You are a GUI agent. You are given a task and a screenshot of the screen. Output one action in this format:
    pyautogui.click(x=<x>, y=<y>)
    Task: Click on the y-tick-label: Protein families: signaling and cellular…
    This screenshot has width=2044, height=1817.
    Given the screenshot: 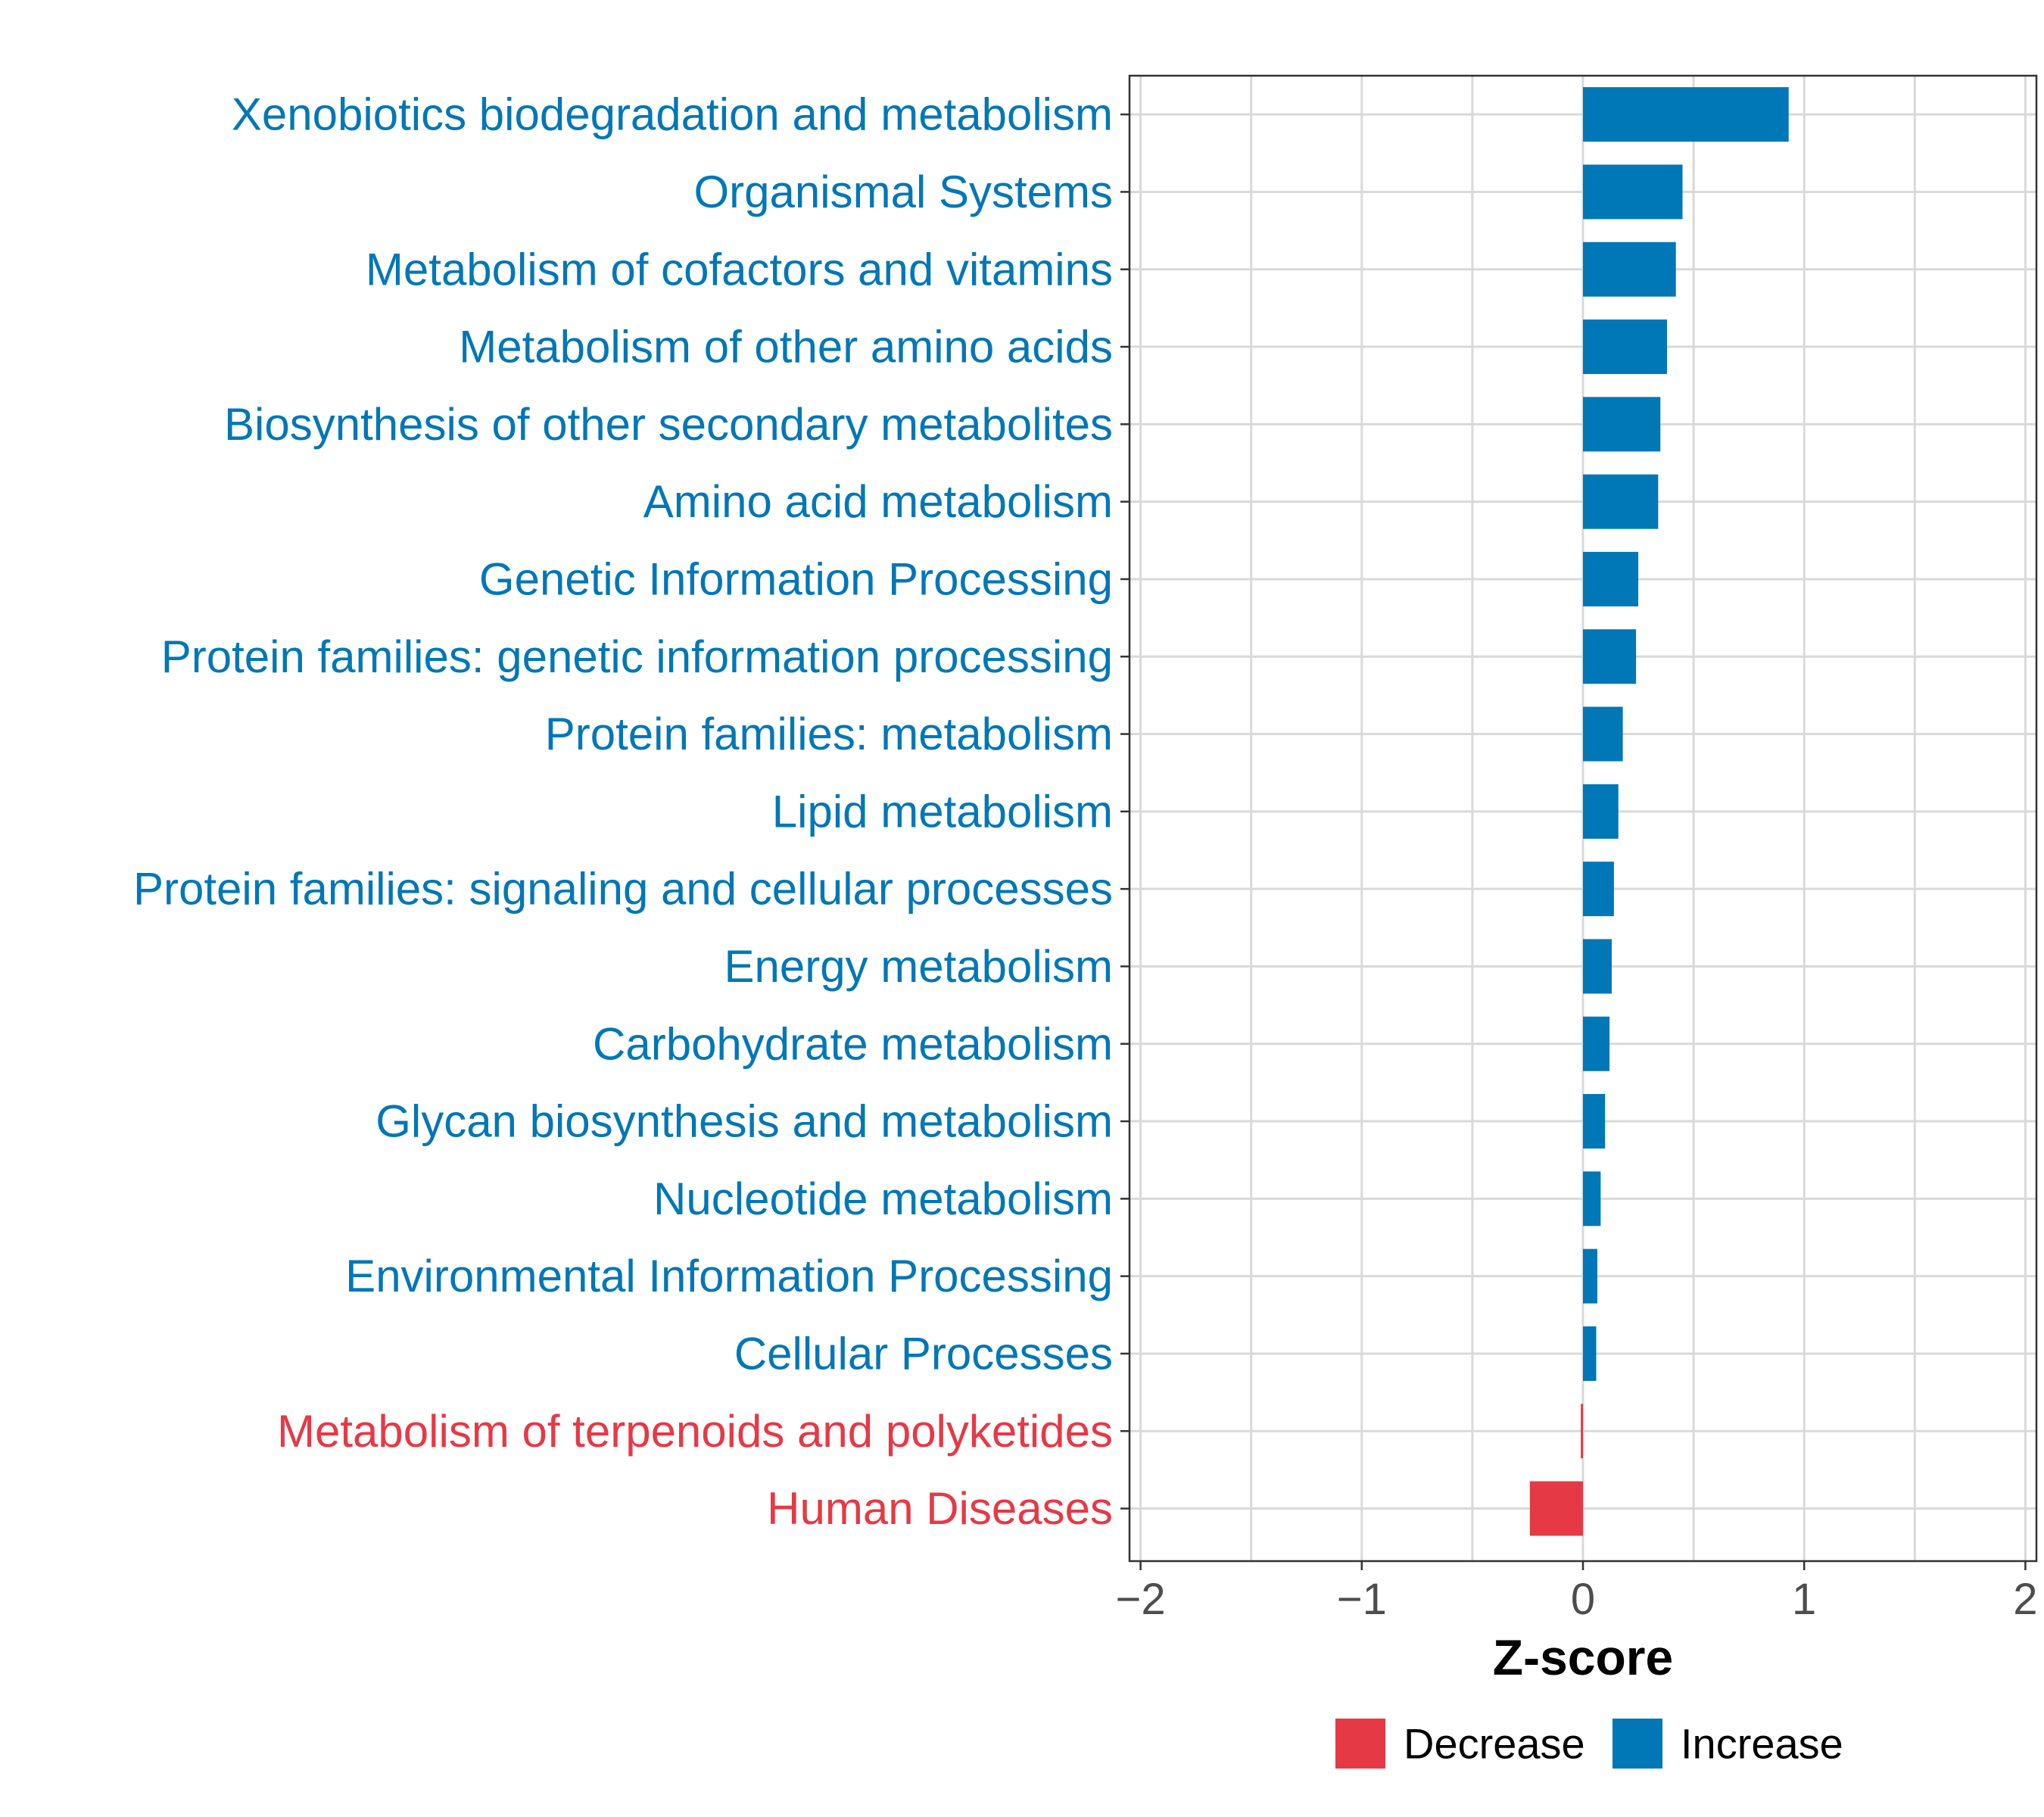 What is the action you would take?
    pyautogui.click(x=623, y=889)
    